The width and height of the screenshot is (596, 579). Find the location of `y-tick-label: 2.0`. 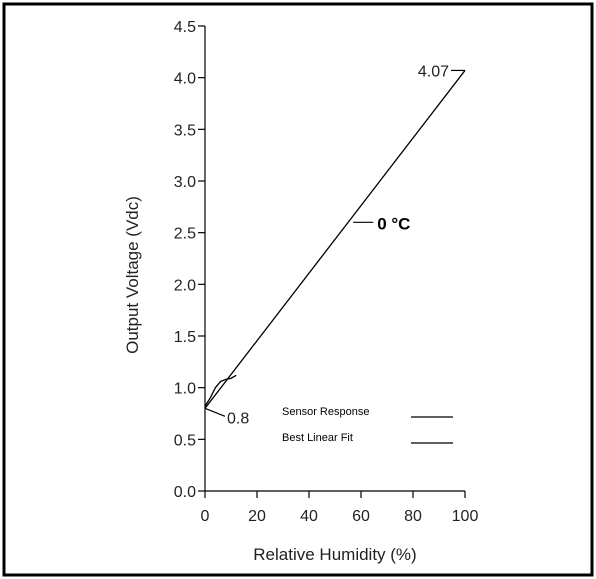

y-tick-label: 2.0 is located at coordinates (185, 285).